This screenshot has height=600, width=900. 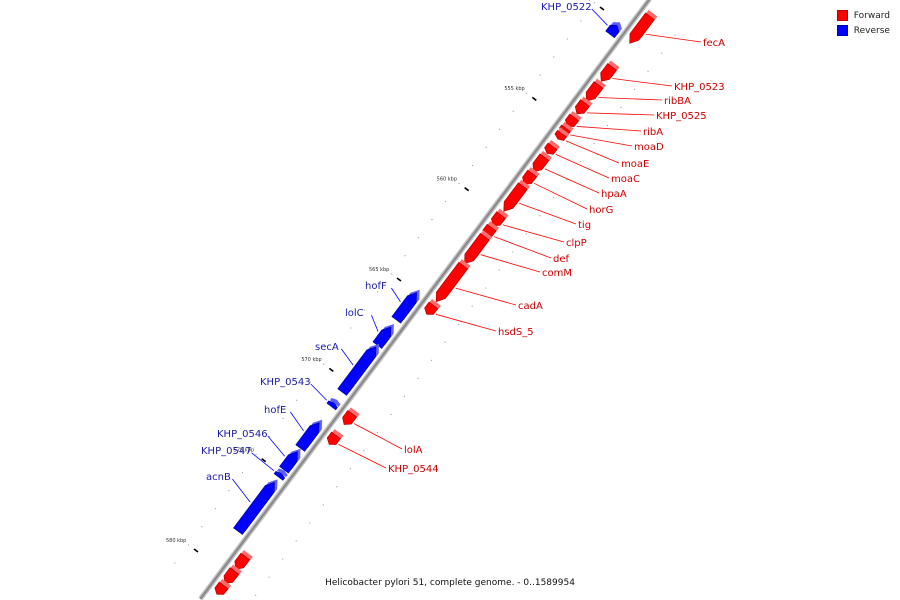 I want to click on gene-label: secA, so click(x=327, y=347).